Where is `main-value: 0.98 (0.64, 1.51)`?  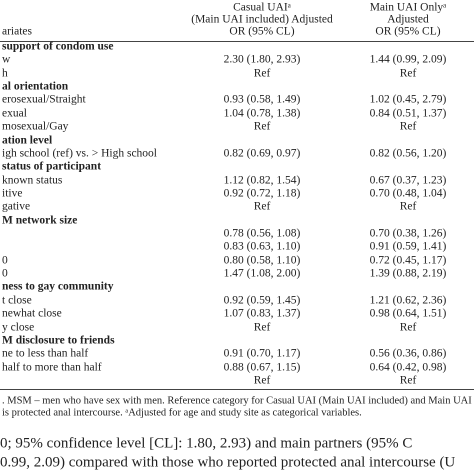
main-value: 0.98 (0.64, 1.51) is located at coordinates (408, 313).